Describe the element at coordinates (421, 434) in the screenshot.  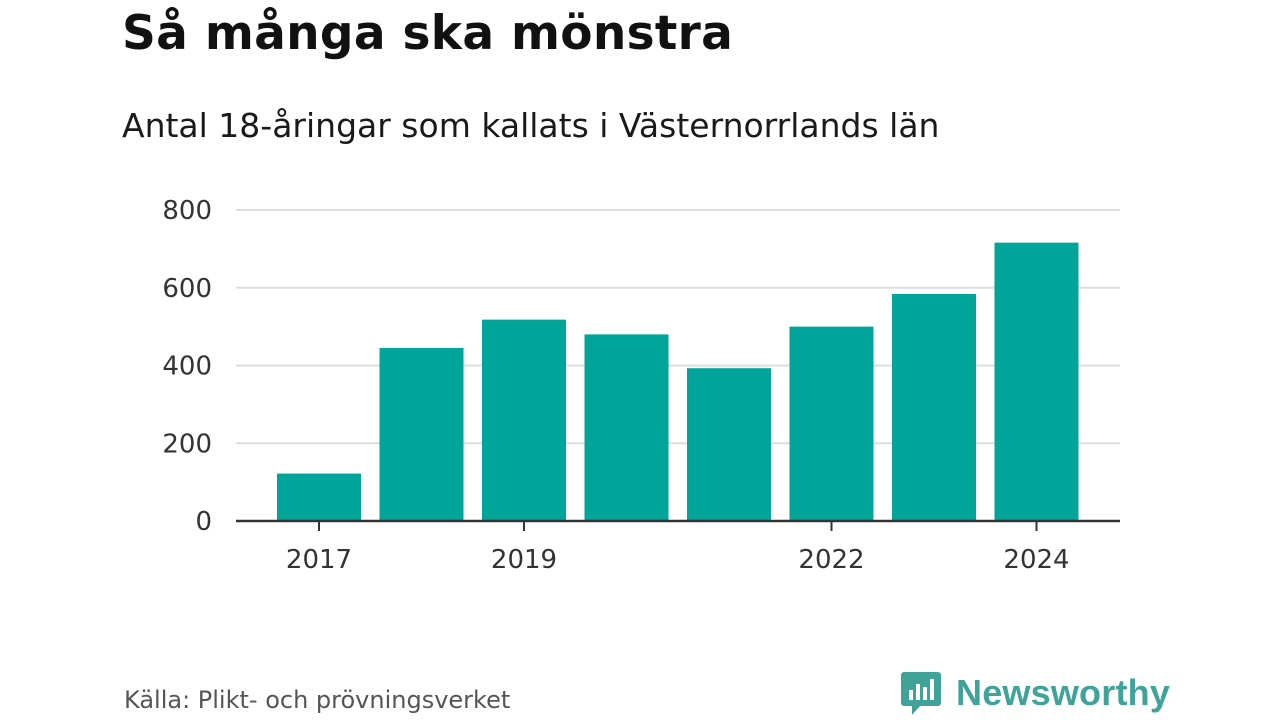
I see `bar-2018` at that location.